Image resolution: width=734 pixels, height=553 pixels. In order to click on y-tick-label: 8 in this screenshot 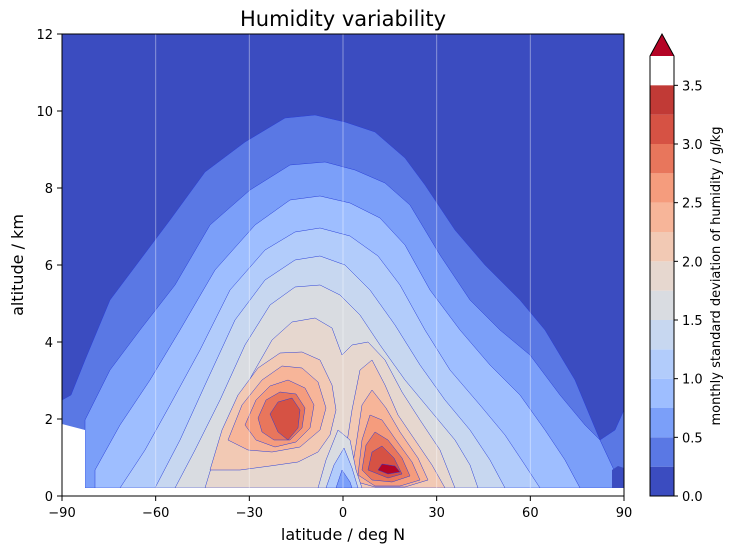, I will do `click(49, 189)`.